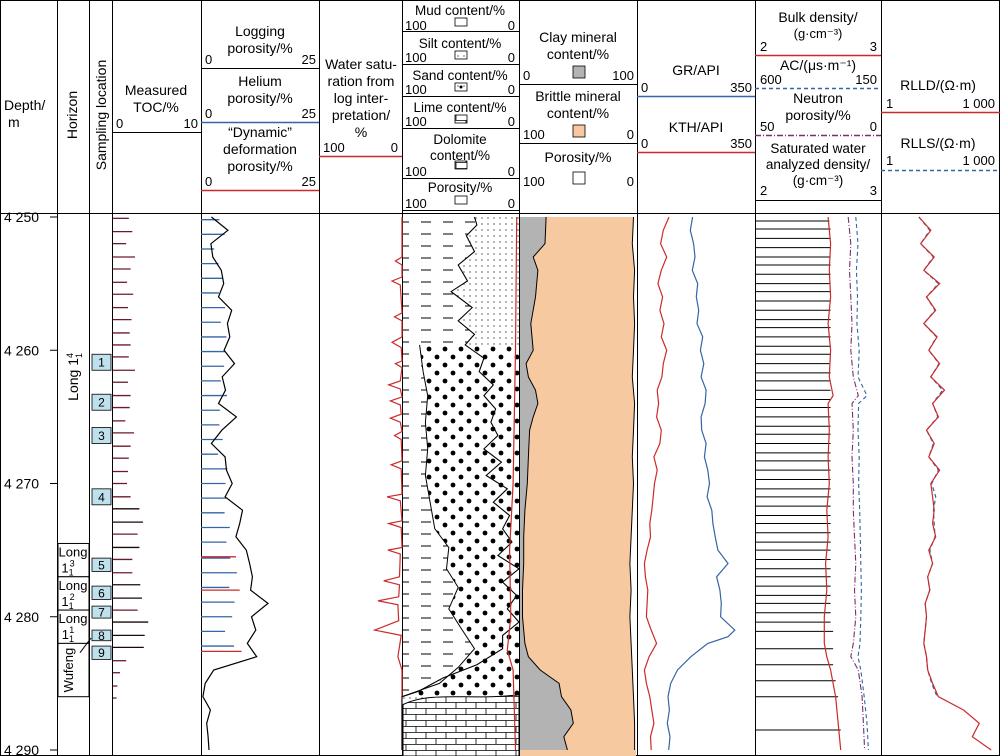  What do you see at coordinates (832, 483) in the screenshot?
I see `bulk-density-curve` at bounding box center [832, 483].